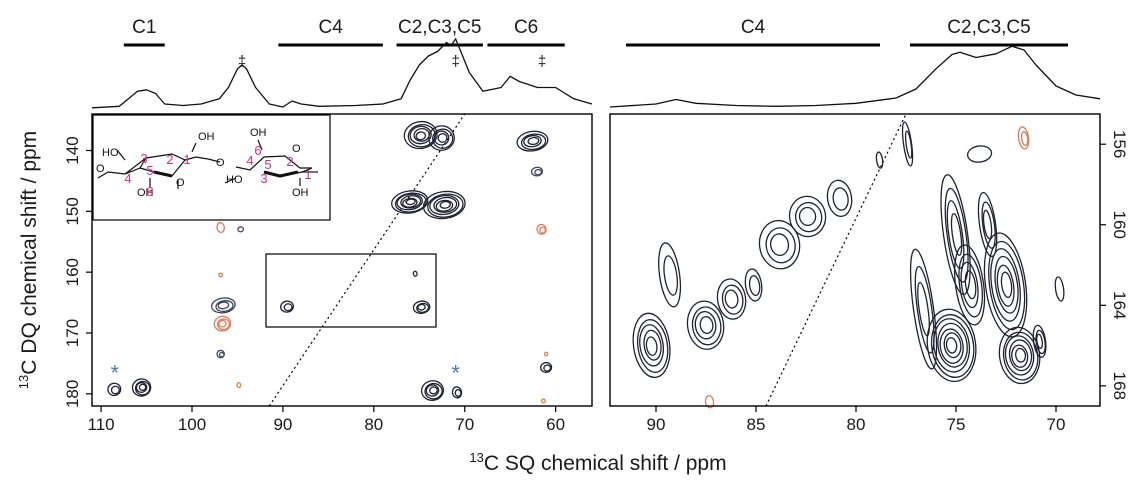 This screenshot has height=481, width=1136. What do you see at coordinates (526, 27) in the screenshot?
I see `group-label: C6` at bounding box center [526, 27].